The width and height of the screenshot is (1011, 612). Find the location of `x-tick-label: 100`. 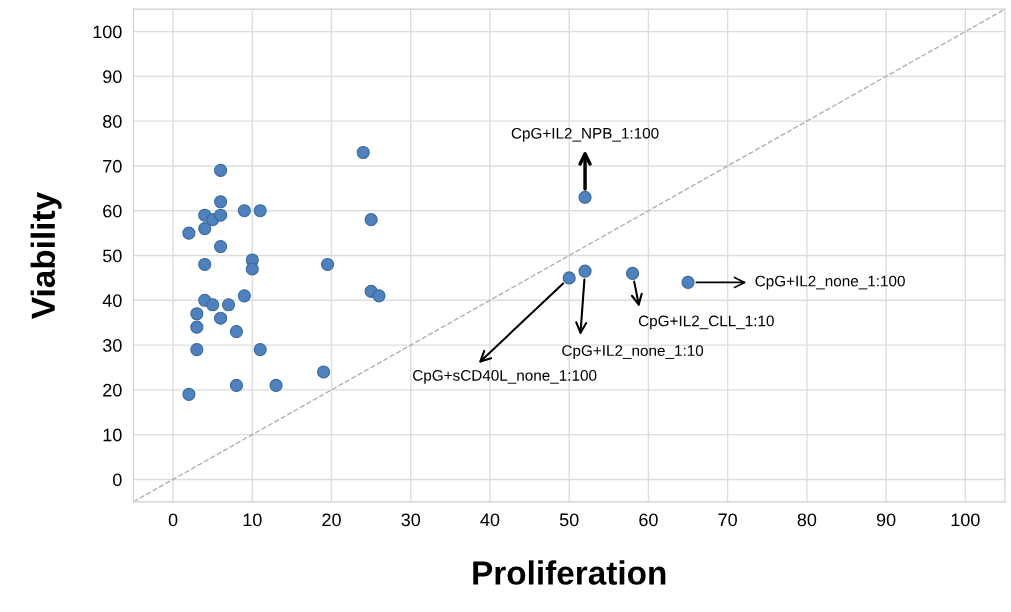

x-tick-label: 100 is located at coordinates (965, 520).